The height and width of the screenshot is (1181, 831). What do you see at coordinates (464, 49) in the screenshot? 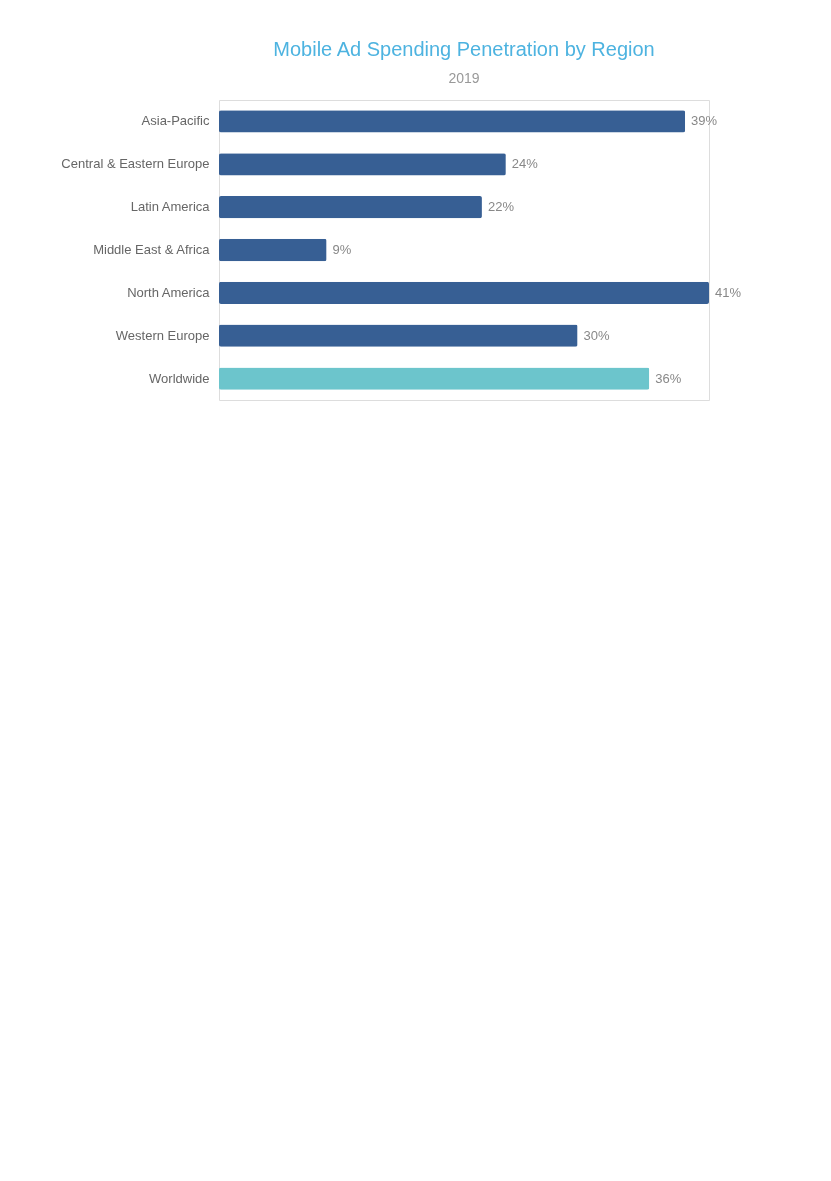
I see `chart-title: Mobile Ad Spending Penetration by Region` at bounding box center [464, 49].